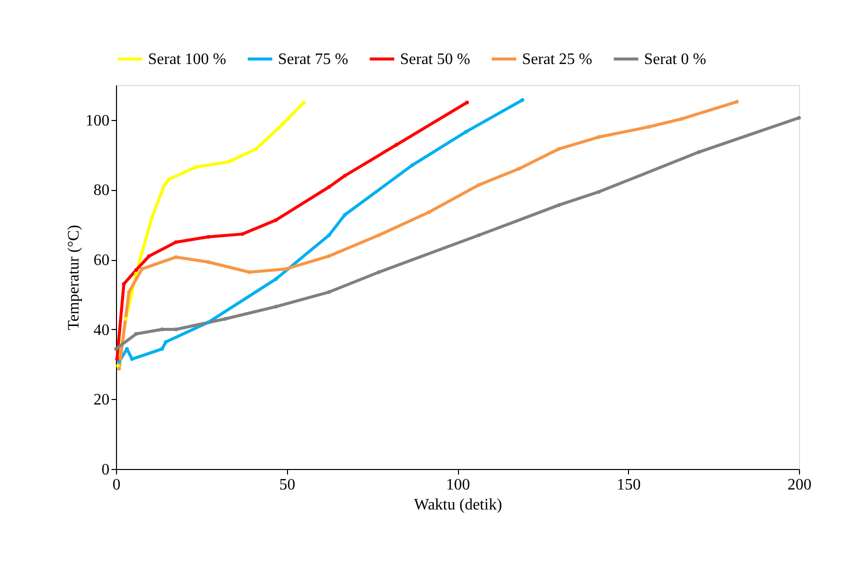 The width and height of the screenshot is (851, 572). Describe the element at coordinates (102, 261) in the screenshot. I see `y-tick-label: 60` at that location.